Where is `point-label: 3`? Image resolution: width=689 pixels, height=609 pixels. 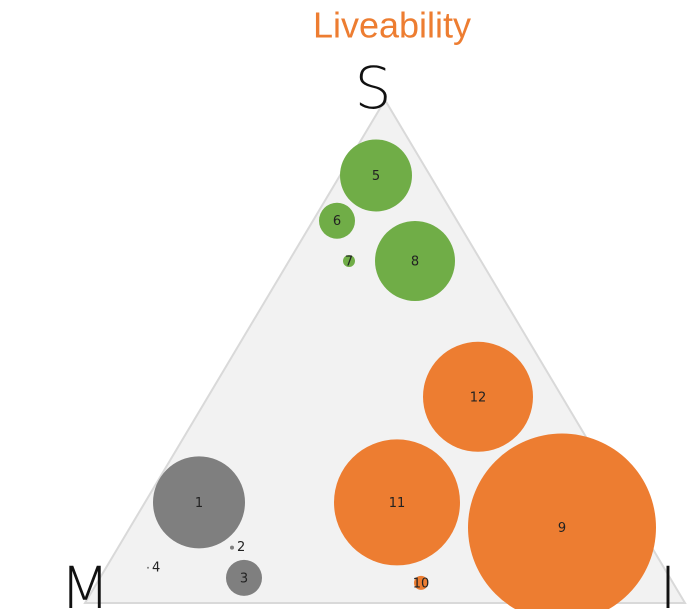 point-label: 3 is located at coordinates (244, 578).